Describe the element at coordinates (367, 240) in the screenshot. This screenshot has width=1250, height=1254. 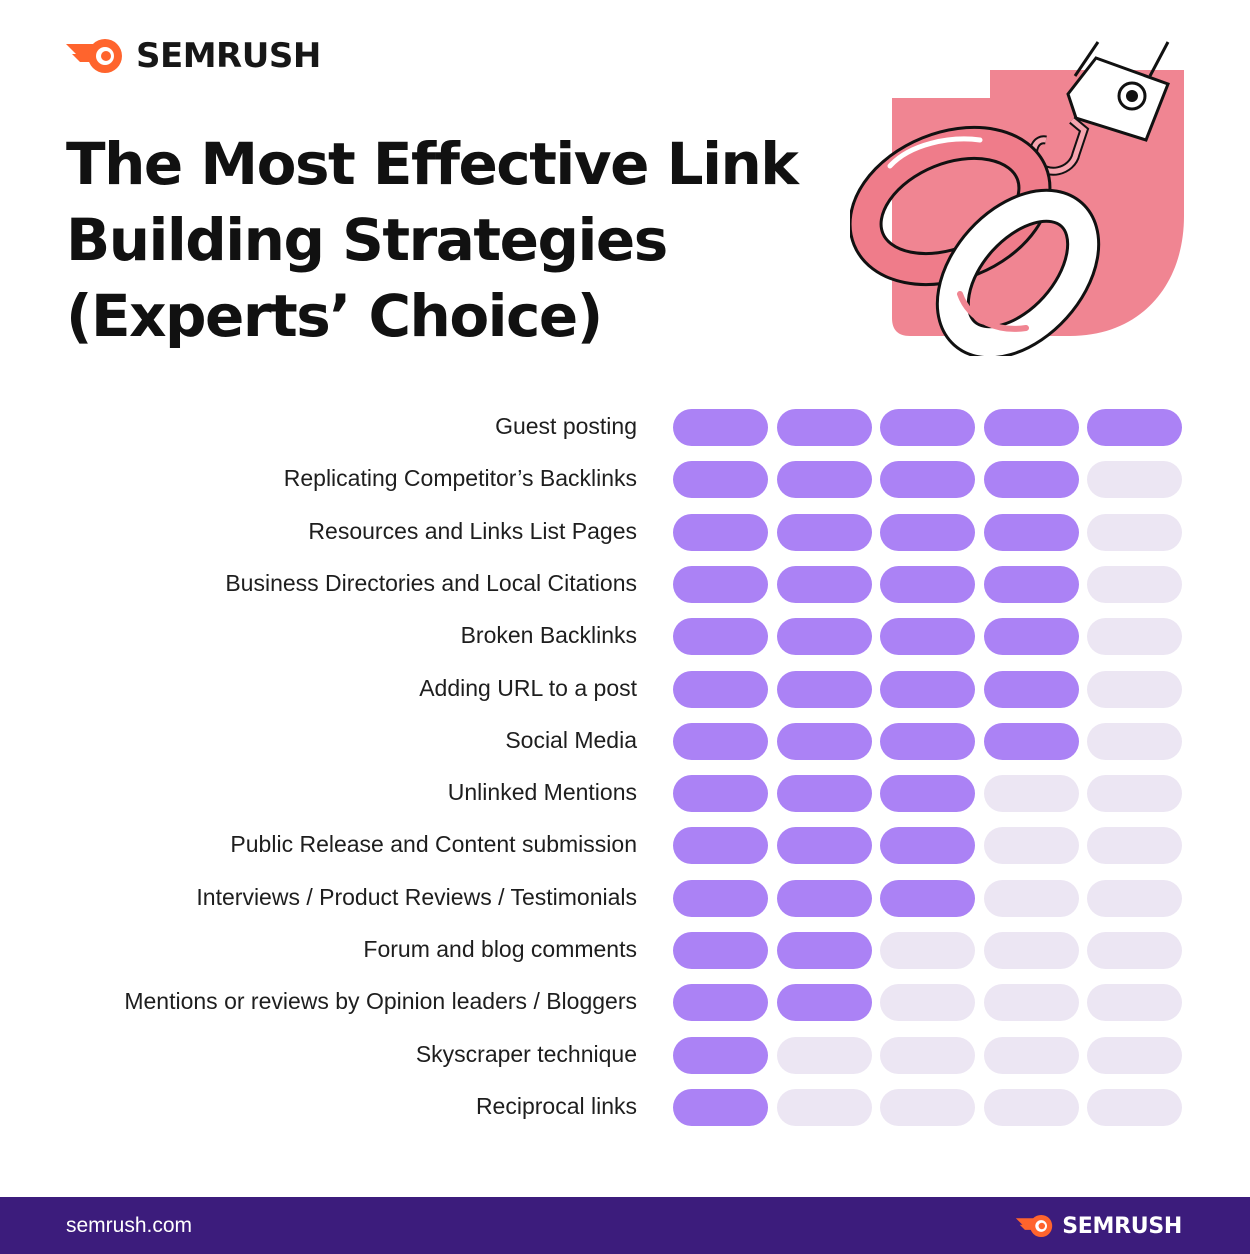
I see `title-line: Building Strategies` at that location.